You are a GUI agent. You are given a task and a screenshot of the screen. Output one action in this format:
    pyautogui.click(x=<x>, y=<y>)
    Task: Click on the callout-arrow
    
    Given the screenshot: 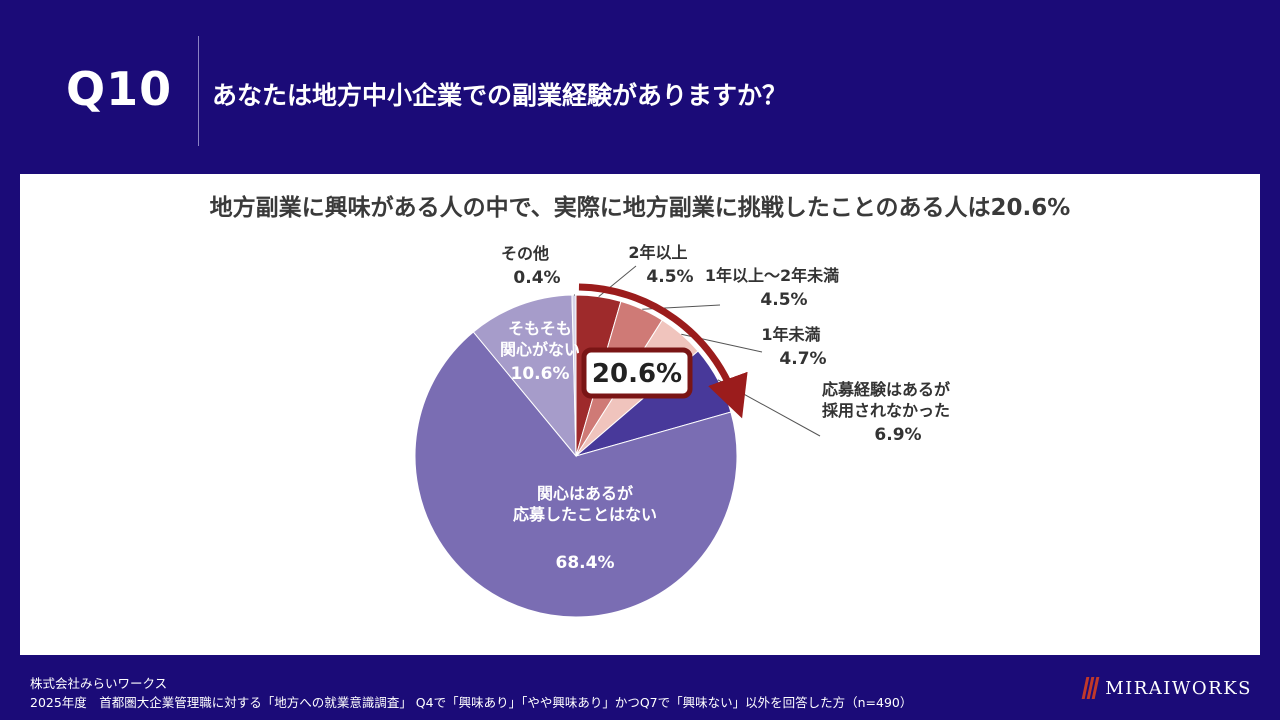 What is the action you would take?
    pyautogui.click(x=663, y=351)
    